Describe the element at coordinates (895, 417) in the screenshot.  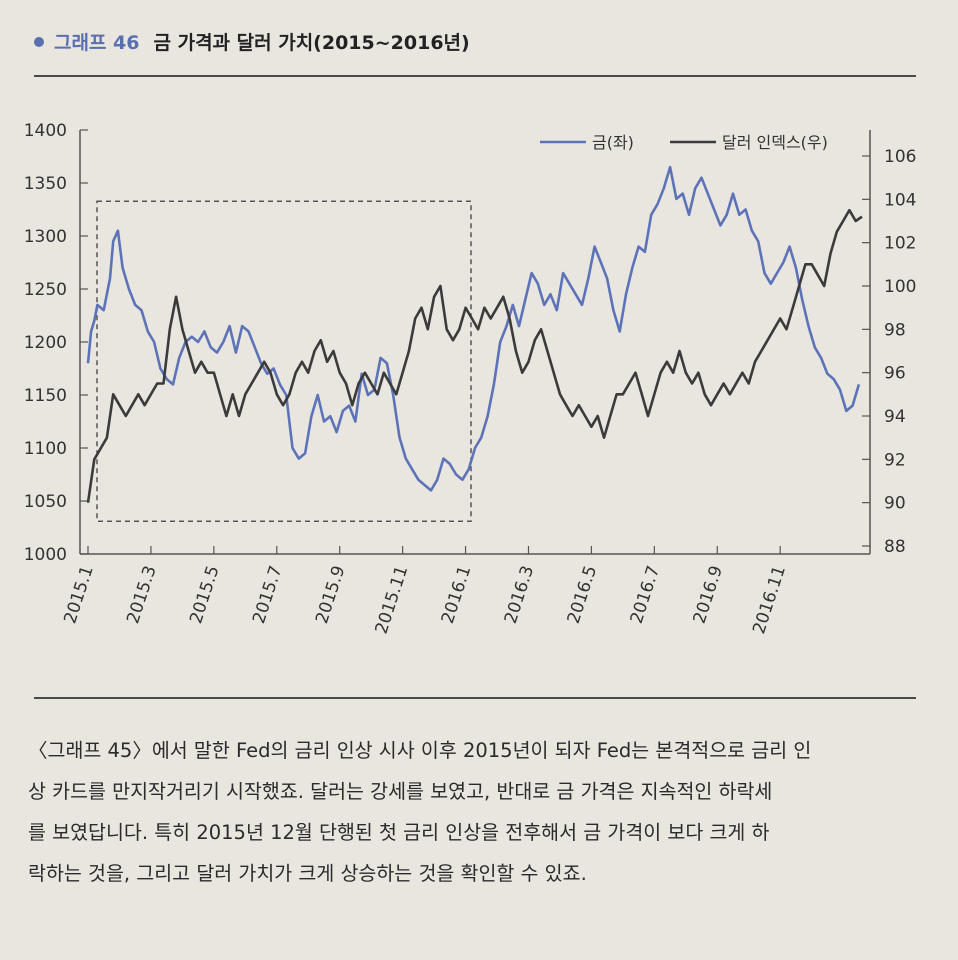
I see `right-tick-label: 94` at that location.